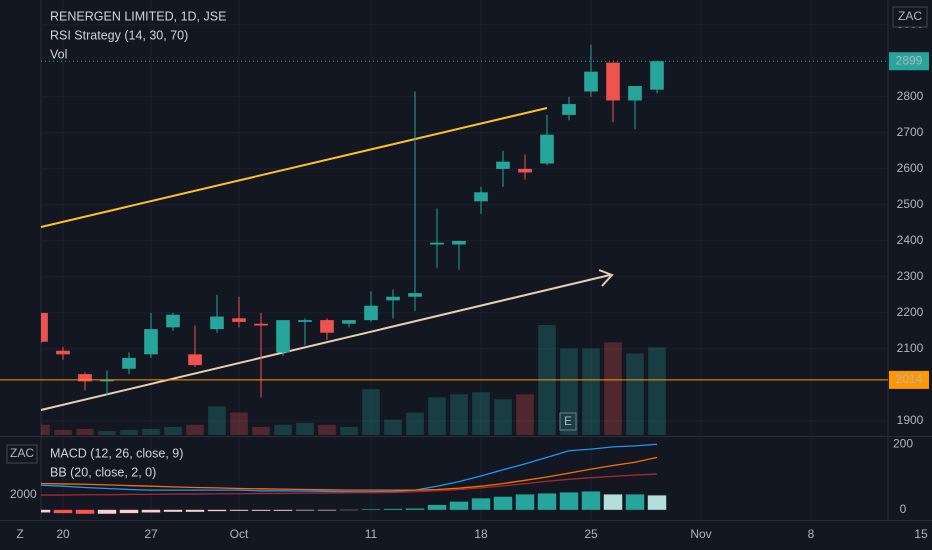 This screenshot has width=932, height=550. What do you see at coordinates (19, 534) in the screenshot?
I see `timezone-button: Z` at bounding box center [19, 534].